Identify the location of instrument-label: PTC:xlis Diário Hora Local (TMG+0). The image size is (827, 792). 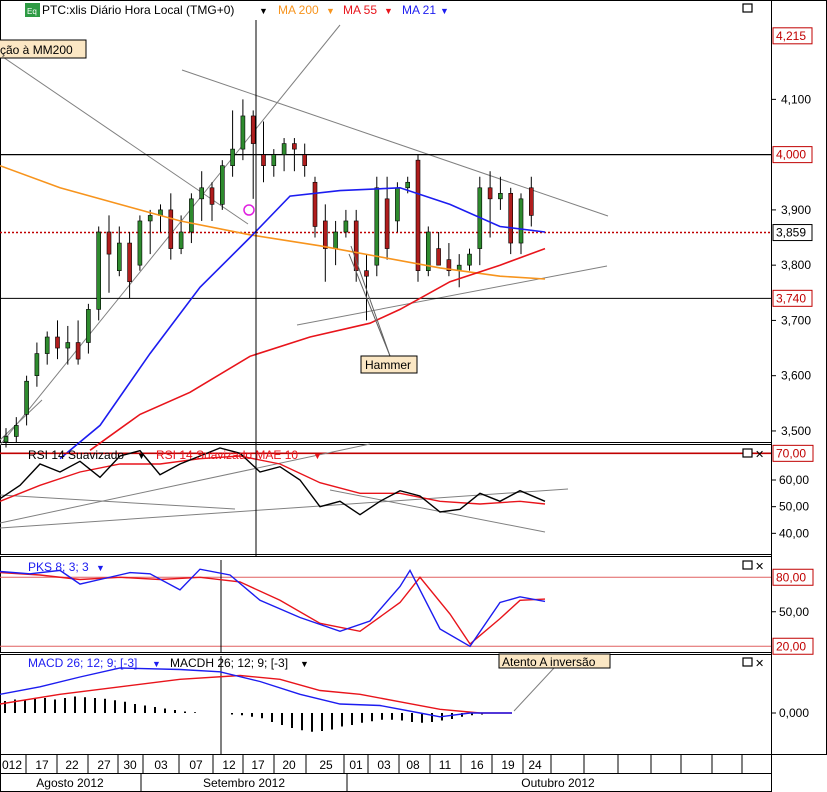
(138, 10).